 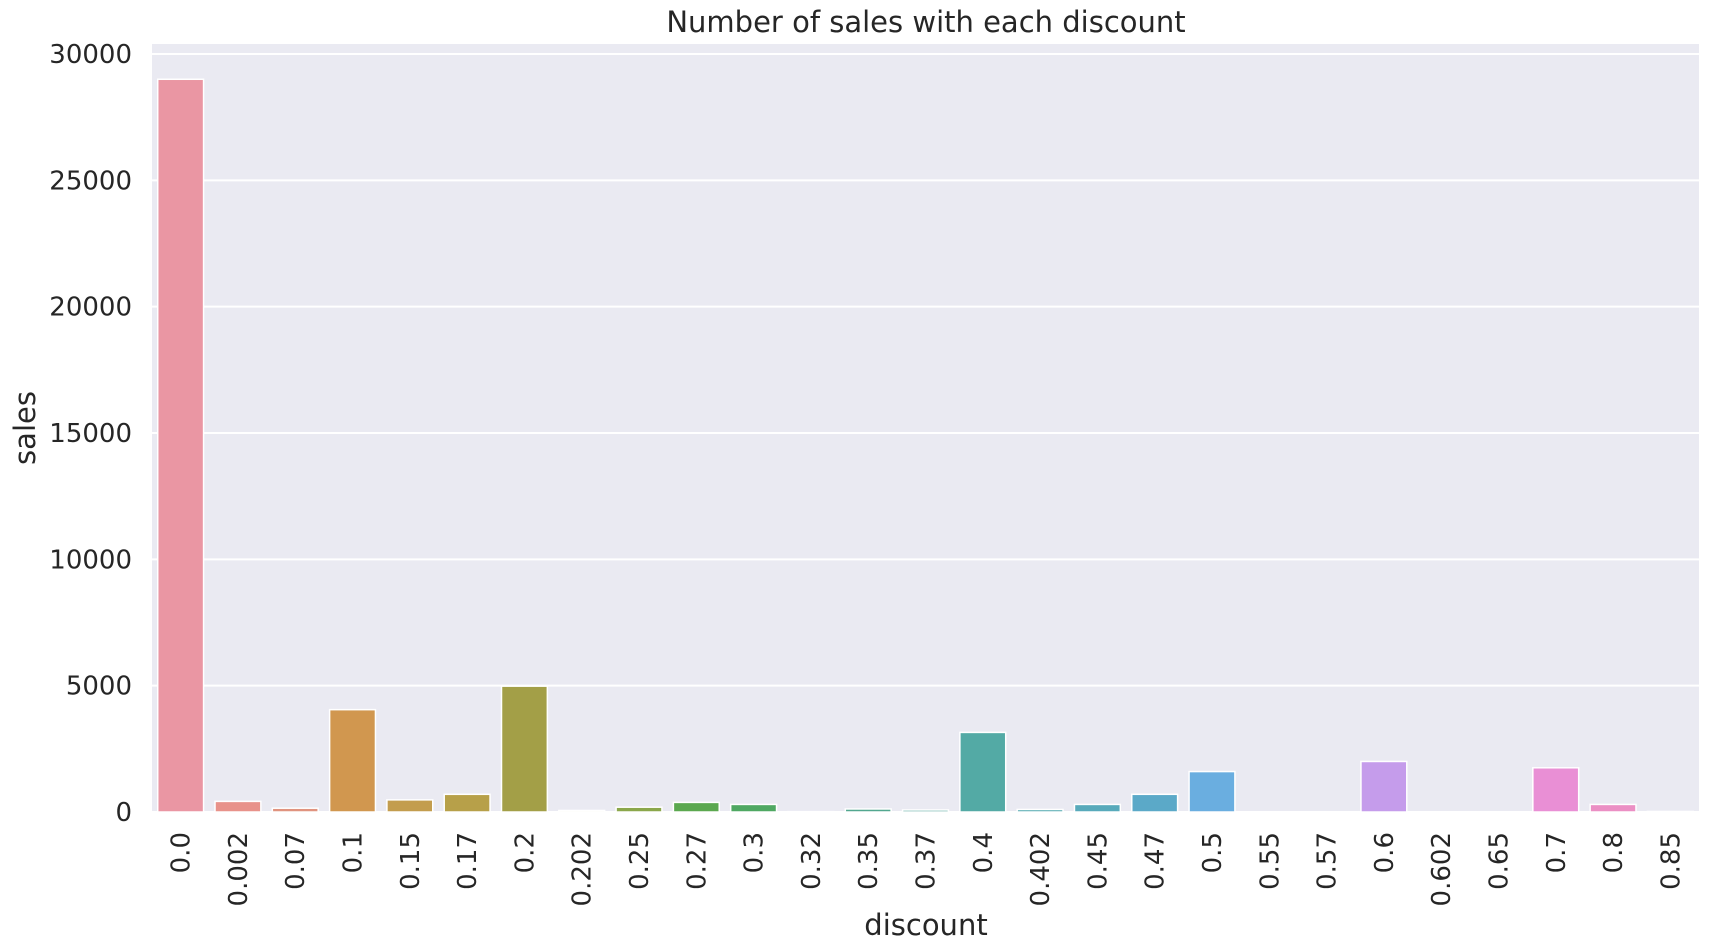 What do you see at coordinates (868, 810) in the screenshot?
I see `bar-0.35` at bounding box center [868, 810].